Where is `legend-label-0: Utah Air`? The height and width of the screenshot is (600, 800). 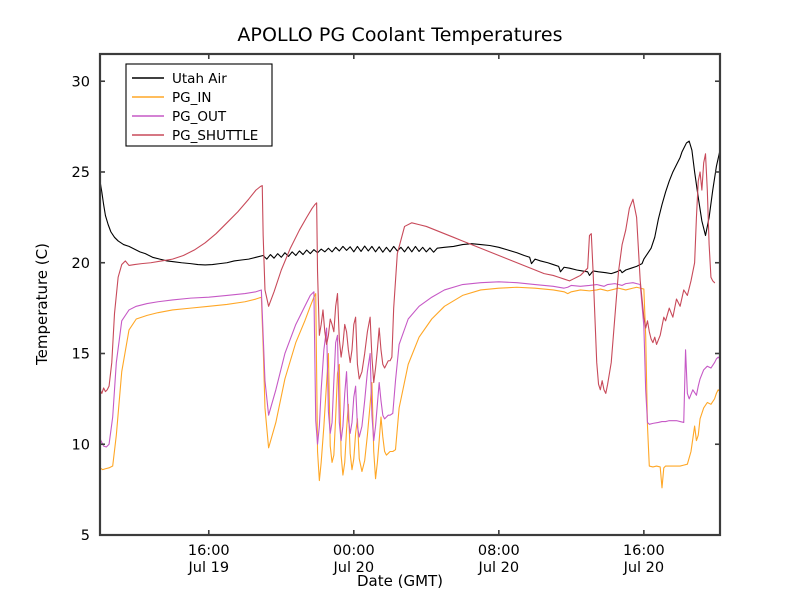
legend-label-0: Utah Air is located at coordinates (199, 79).